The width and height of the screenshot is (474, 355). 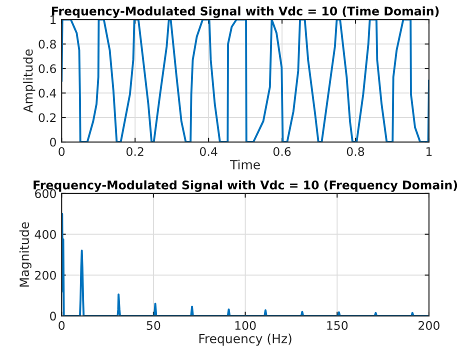 What do you see at coordinates (209, 151) in the screenshot?
I see `x-tick-label: 0.4` at bounding box center [209, 151].